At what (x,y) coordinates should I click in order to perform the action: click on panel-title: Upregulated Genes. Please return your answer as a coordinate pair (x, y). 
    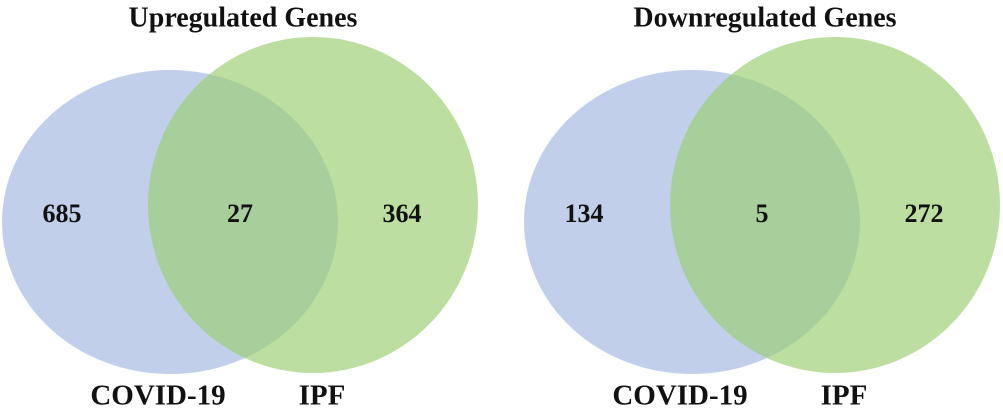
    Looking at the image, I should click on (243, 17).